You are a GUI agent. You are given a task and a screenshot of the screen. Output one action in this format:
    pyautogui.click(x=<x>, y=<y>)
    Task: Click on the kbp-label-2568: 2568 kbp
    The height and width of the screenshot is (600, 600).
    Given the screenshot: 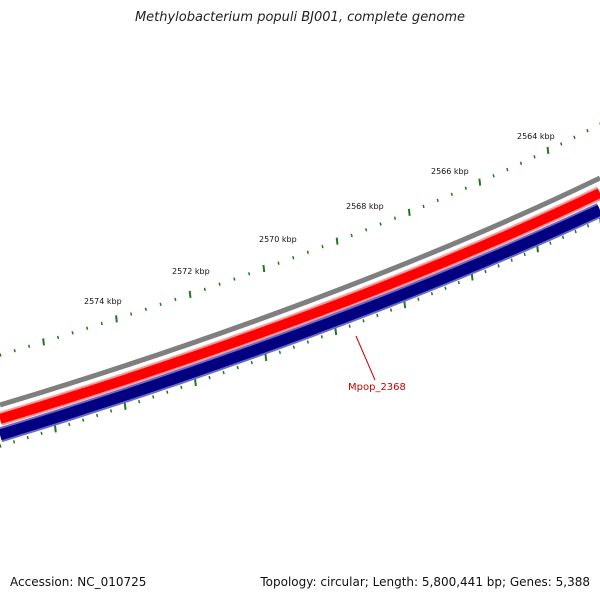 What is the action you would take?
    pyautogui.click(x=365, y=206)
    